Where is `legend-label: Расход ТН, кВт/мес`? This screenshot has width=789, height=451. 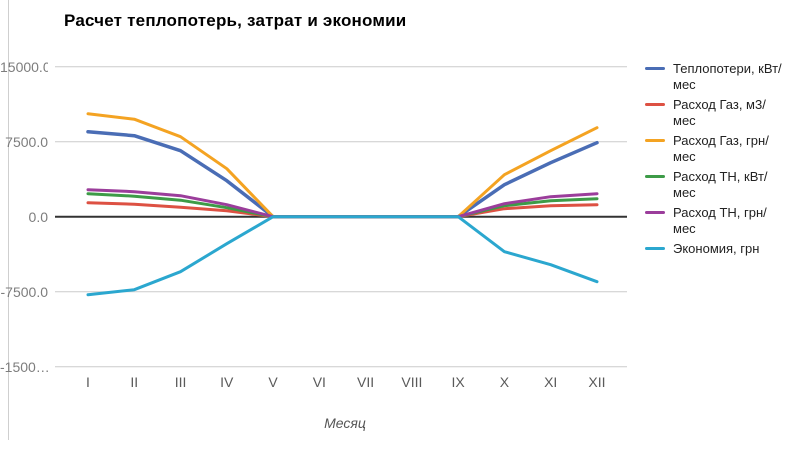
legend-label: Расход ТН, кВт/мес is located at coordinates (720, 184).